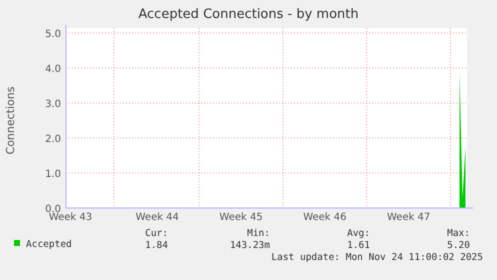  What do you see at coordinates (408, 217) in the screenshot?
I see `x-tick-label: Week 47` at bounding box center [408, 217].